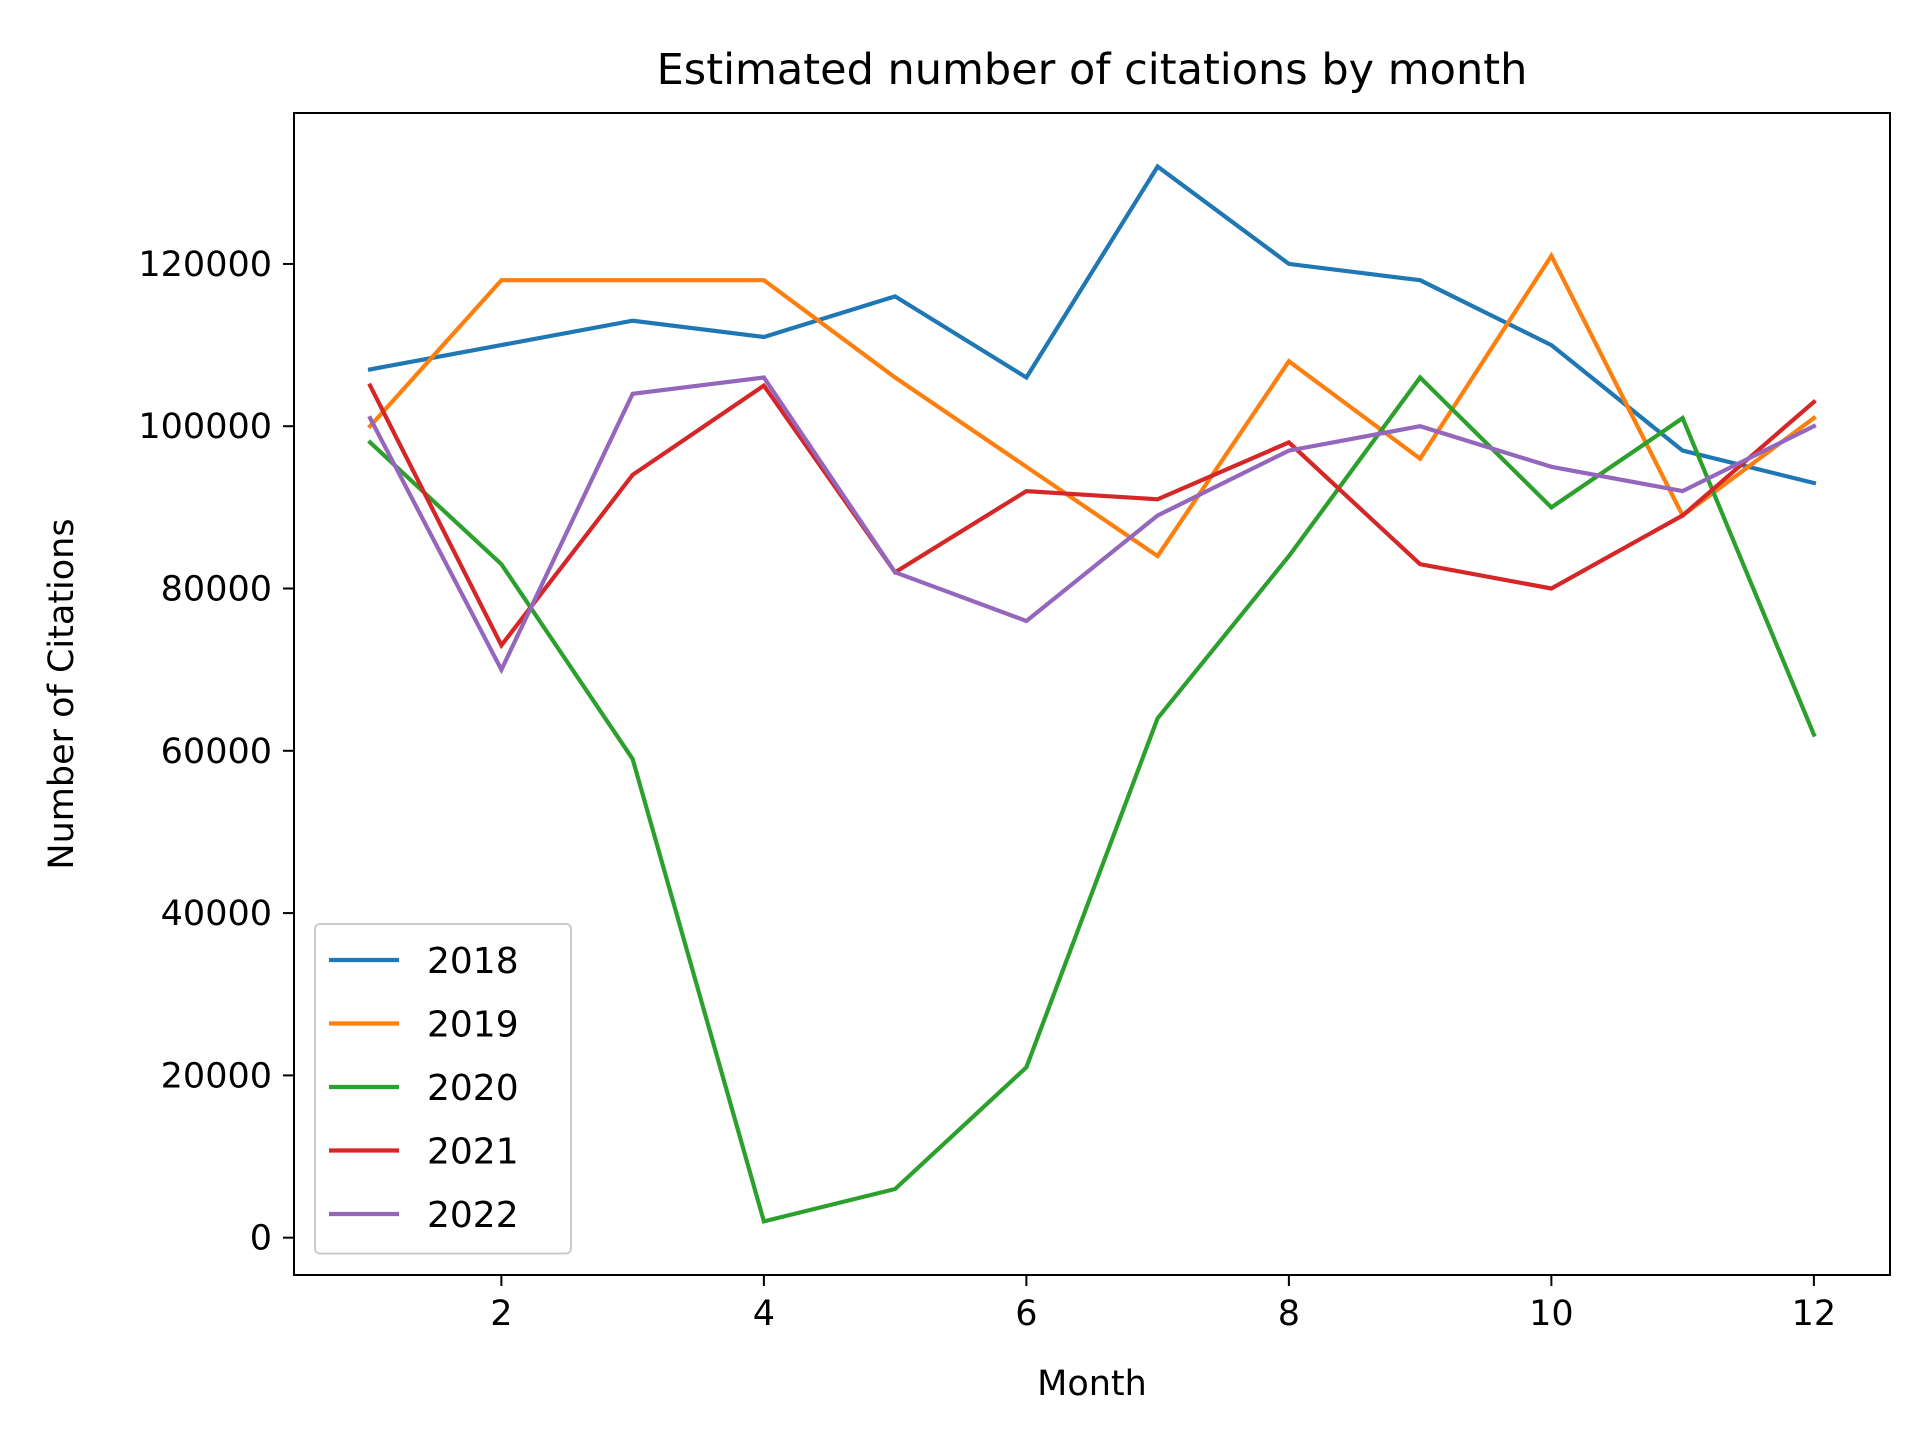 The image size is (1920, 1444). Describe the element at coordinates (764, 1314) in the screenshot. I see `x-tick-label: 4` at that location.